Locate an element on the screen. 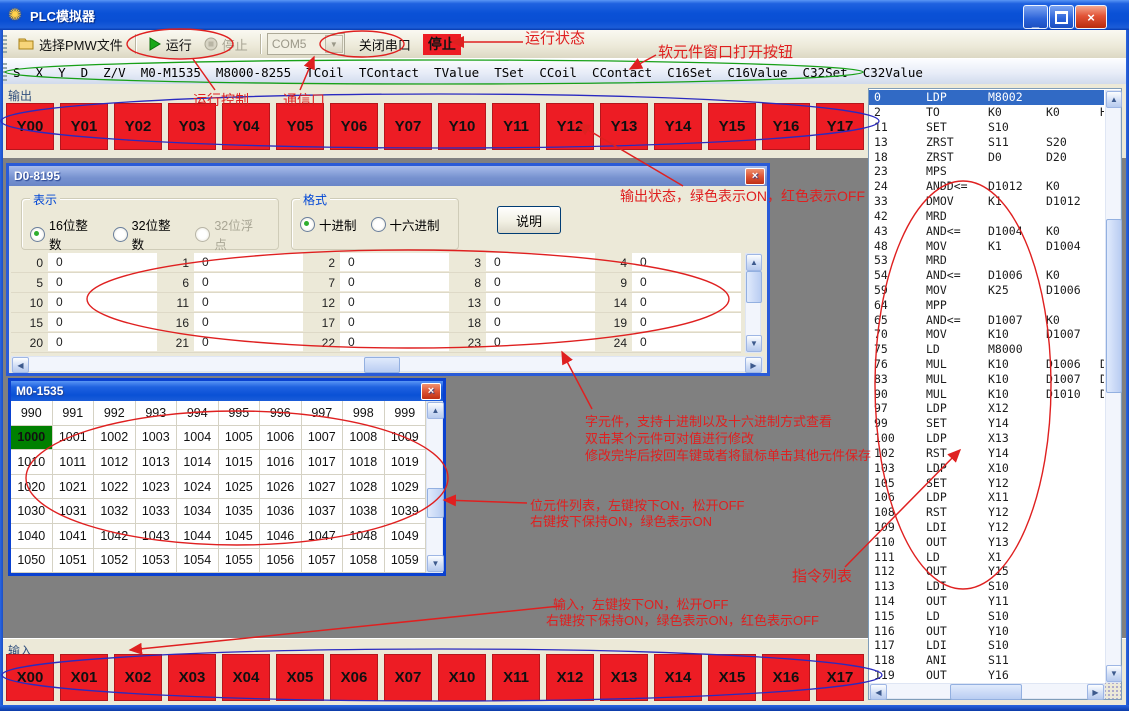 This screenshot has height=711, width=1129. m-bit-cell: 1059 is located at coordinates (405, 561).